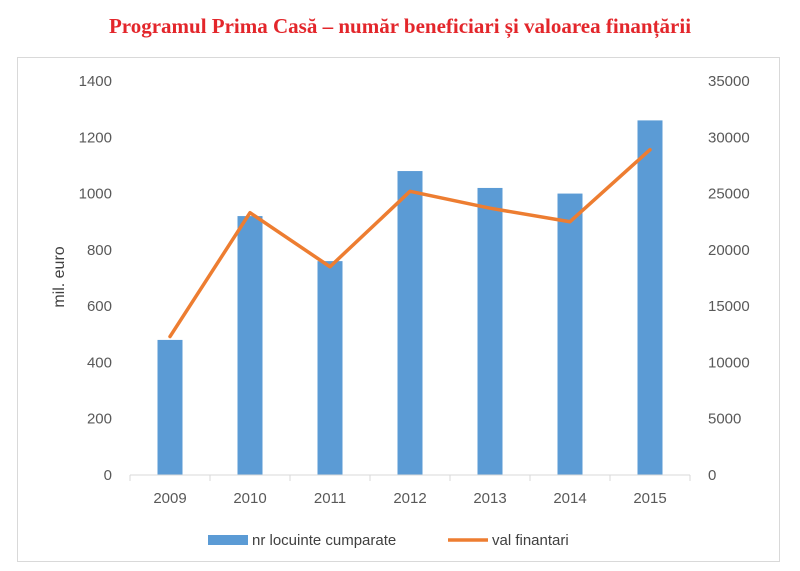 This screenshot has width=800, height=571. Describe the element at coordinates (170, 407) in the screenshot. I see `bar-2009` at that location.